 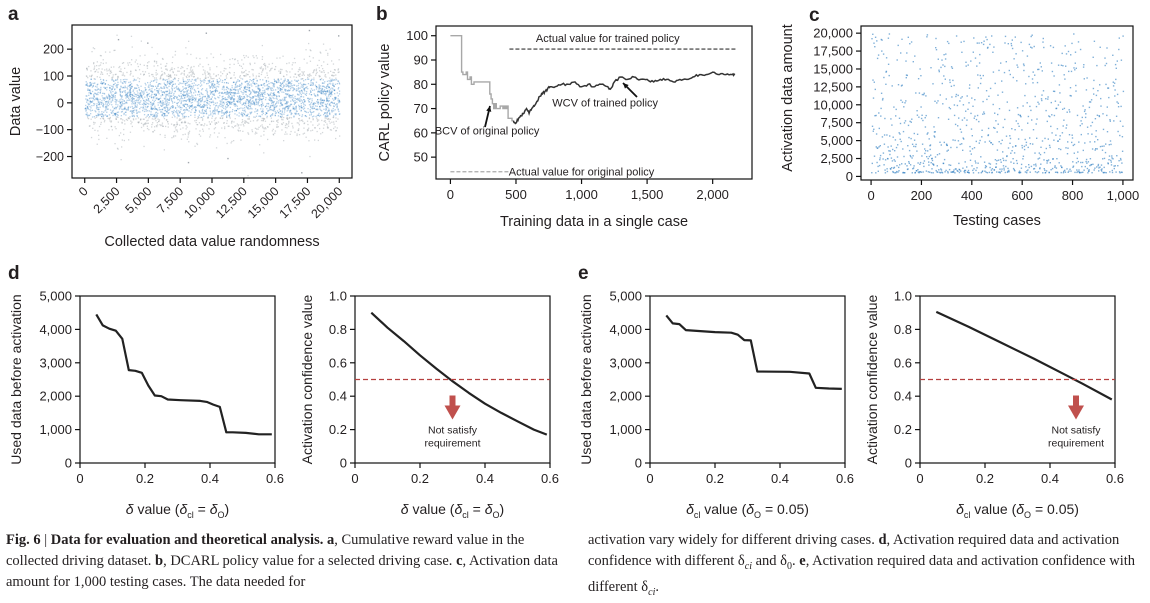 What do you see at coordinates (211, 242) in the screenshot?
I see `x-axis-title: Collected data value randomness` at bounding box center [211, 242].